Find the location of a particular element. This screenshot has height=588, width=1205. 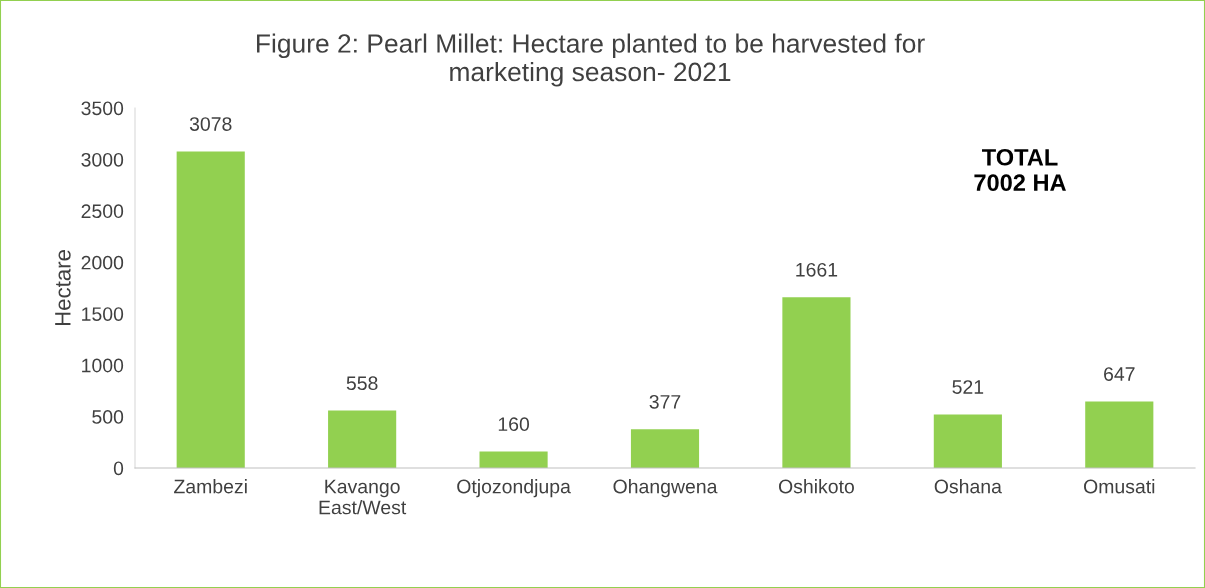

x-tick-label: Kavango East/West is located at coordinates (363, 497).